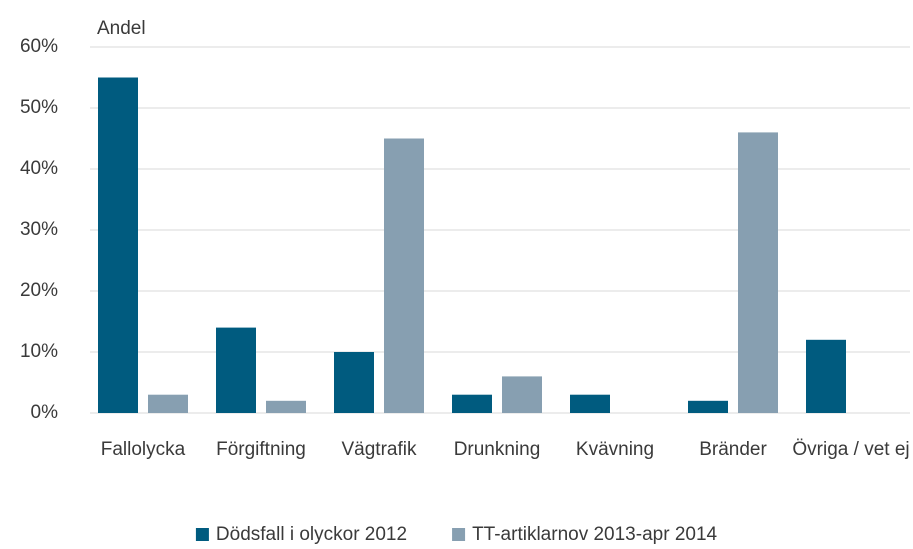 Image resolution: width=913 pixels, height=549 pixels. What do you see at coordinates (497, 449) in the screenshot?
I see `x-tick-label: Drunkning` at bounding box center [497, 449].